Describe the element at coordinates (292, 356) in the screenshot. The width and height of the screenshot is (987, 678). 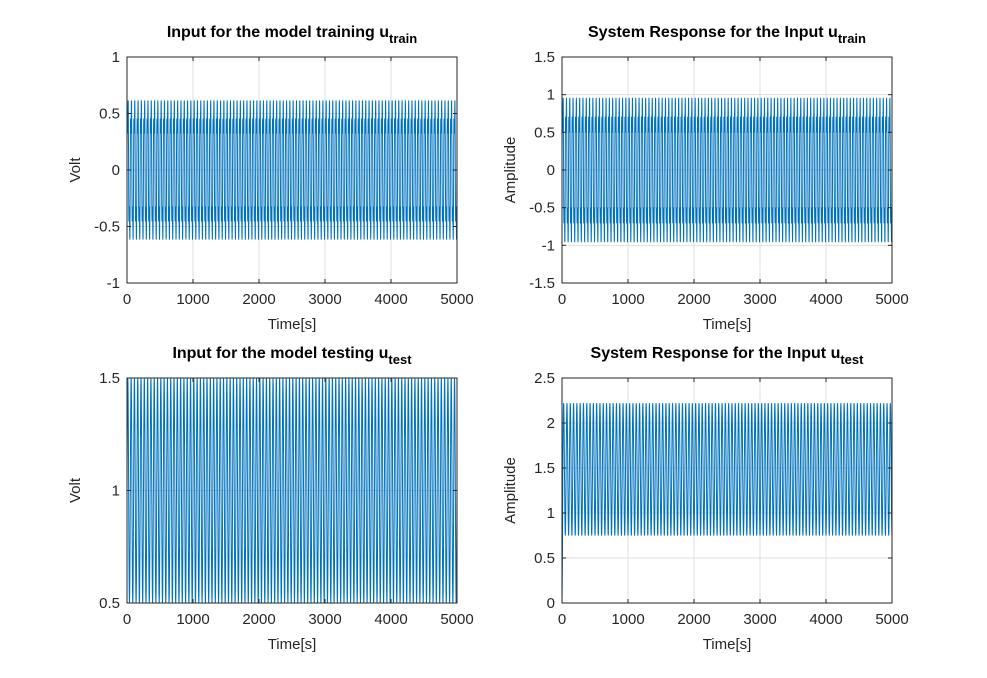
I see `chart-title: Input for the model testing utest` at that location.